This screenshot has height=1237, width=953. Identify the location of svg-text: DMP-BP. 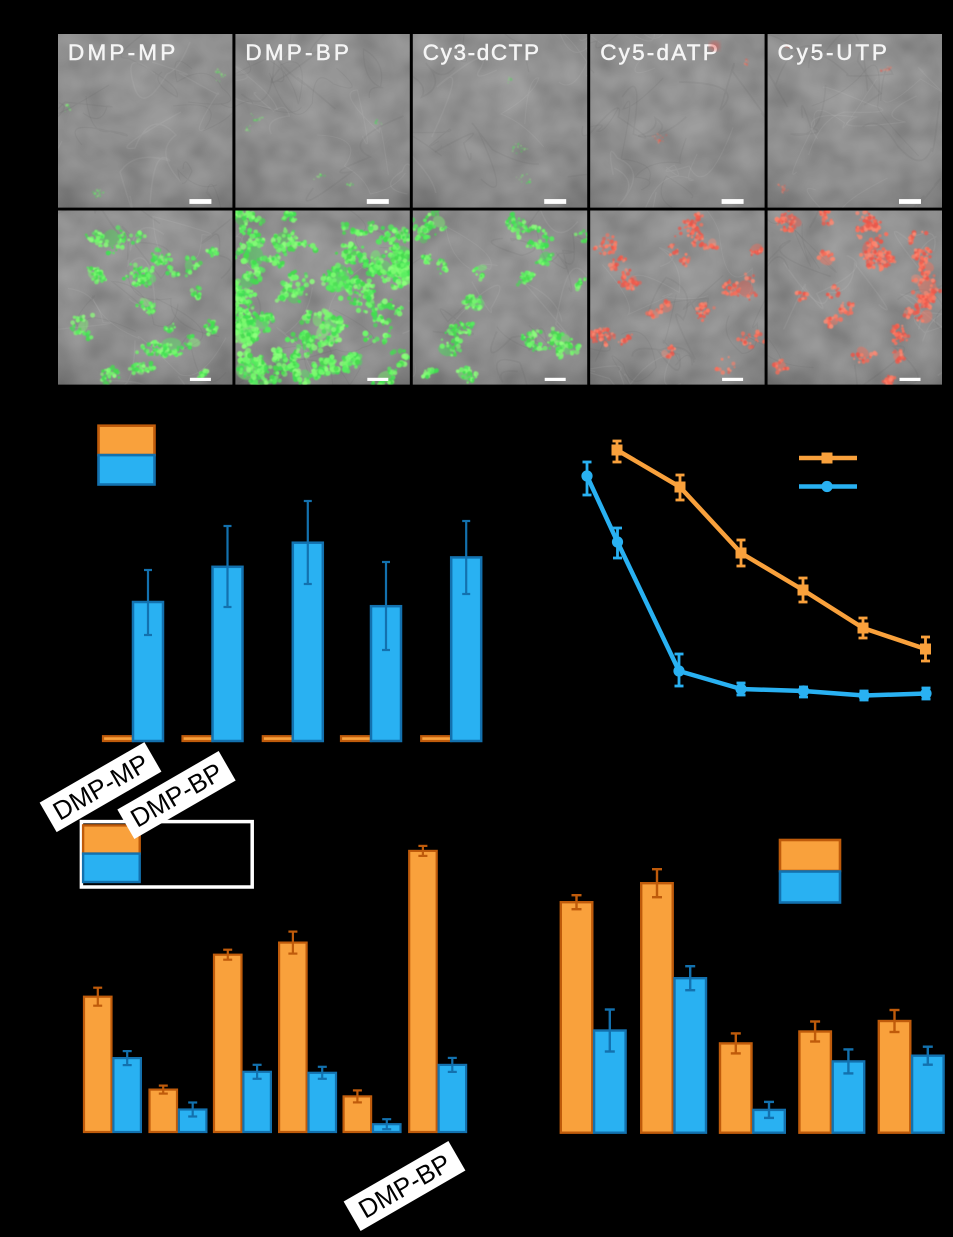
(298, 52).